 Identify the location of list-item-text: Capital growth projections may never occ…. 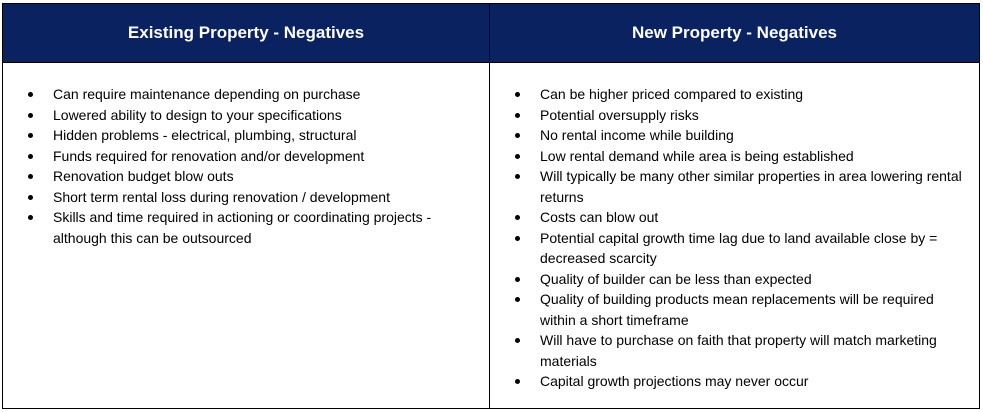
(674, 381).